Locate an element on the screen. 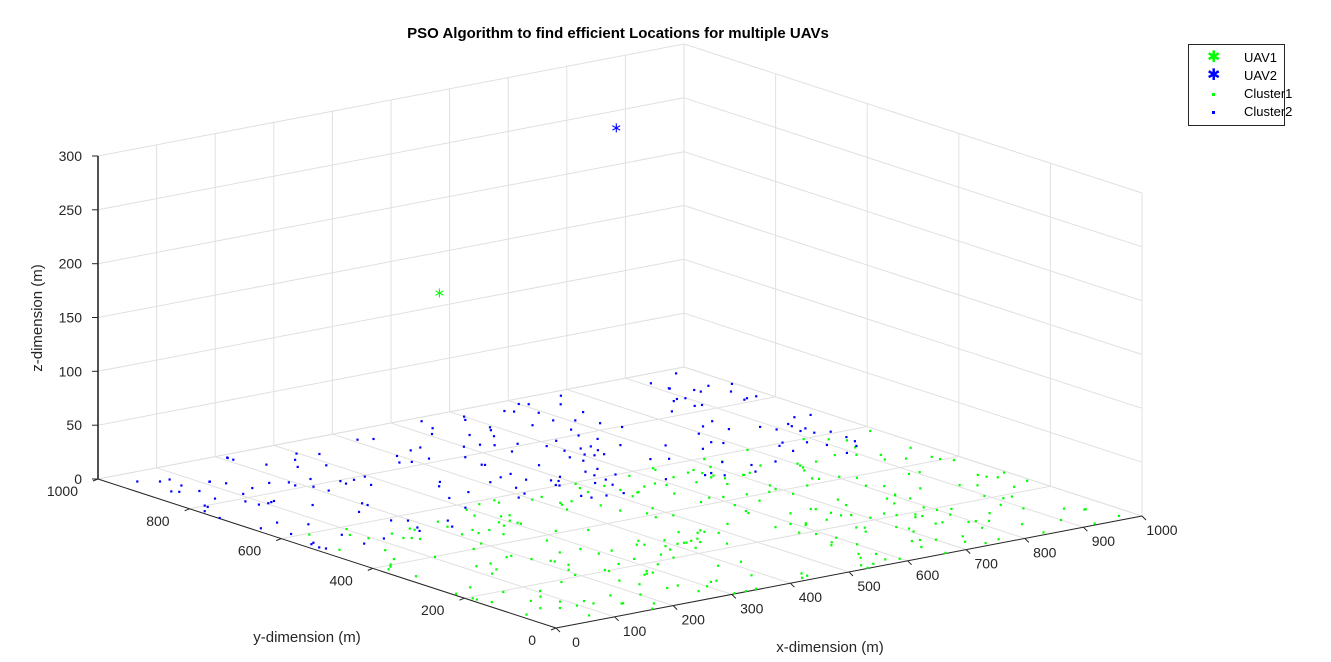 This screenshot has width=1331, height=662. x-tick-label: 1000 is located at coordinates (1161, 530).